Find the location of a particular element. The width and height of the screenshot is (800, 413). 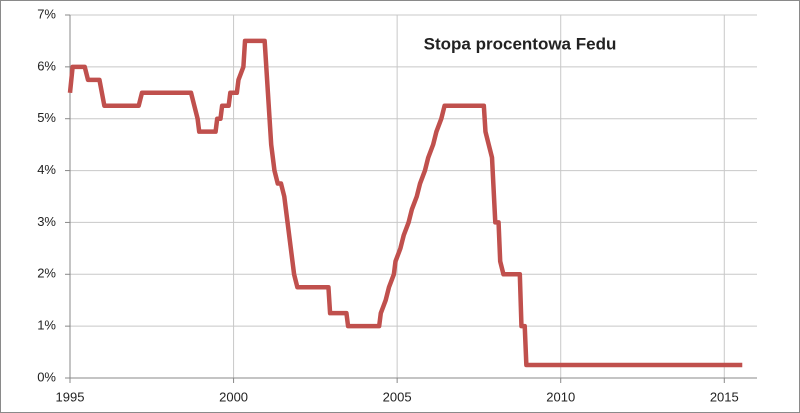

y-tick-label: 7% is located at coordinates (46, 13).